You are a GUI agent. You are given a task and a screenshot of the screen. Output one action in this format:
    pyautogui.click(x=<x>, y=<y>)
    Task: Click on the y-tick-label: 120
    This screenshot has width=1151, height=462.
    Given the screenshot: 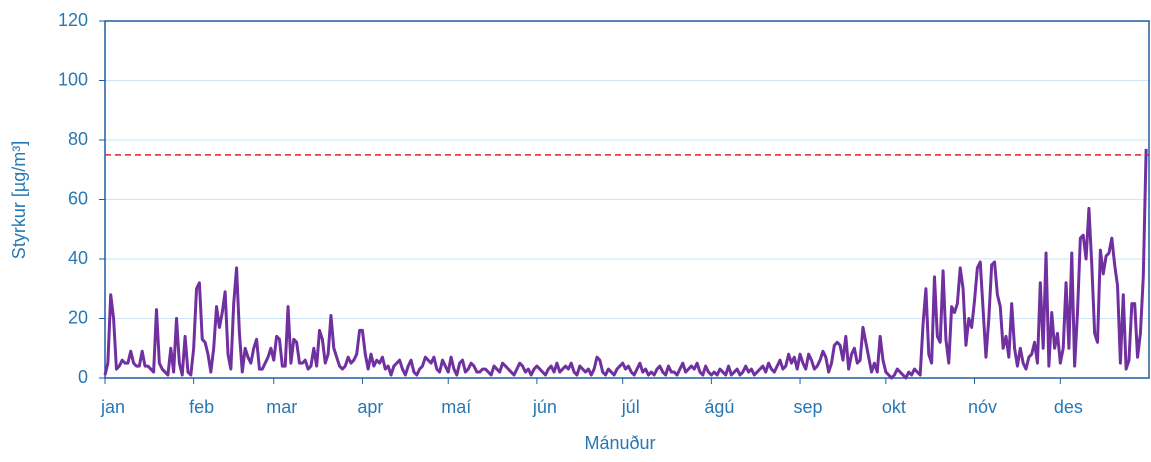 What is the action you would take?
    pyautogui.click(x=73, y=20)
    